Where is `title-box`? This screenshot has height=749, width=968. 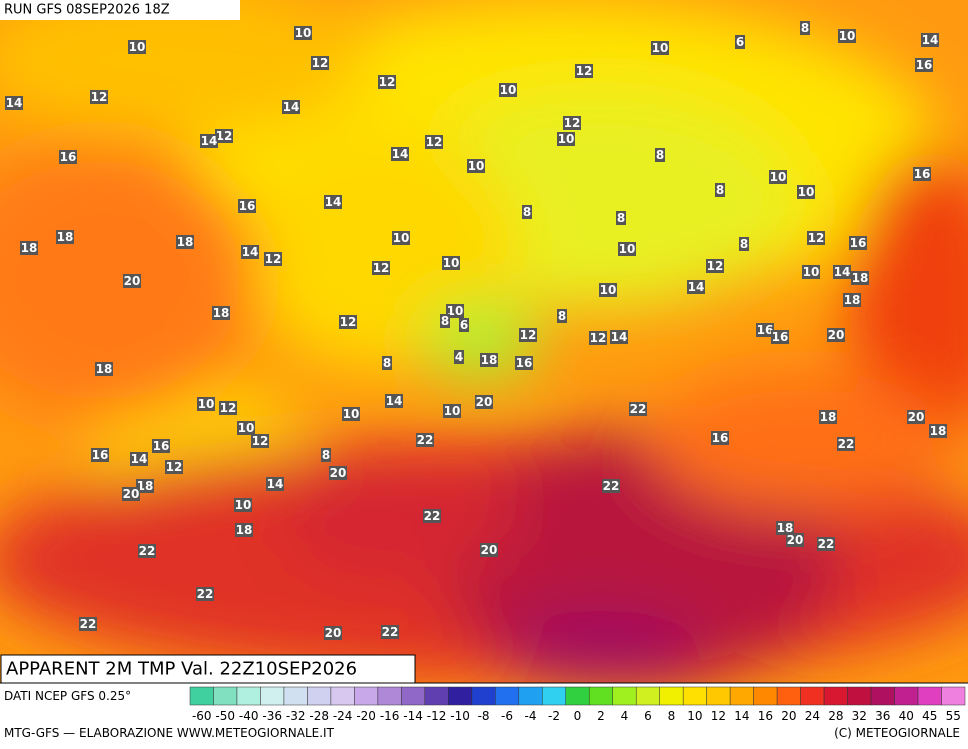 title-box is located at coordinates (208, 669).